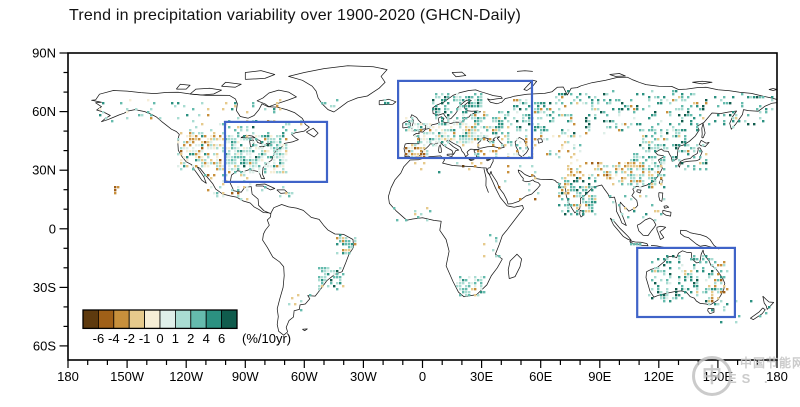  Describe the element at coordinates (145, 338) in the screenshot. I see `colorbar-tick-label: -1` at that location.